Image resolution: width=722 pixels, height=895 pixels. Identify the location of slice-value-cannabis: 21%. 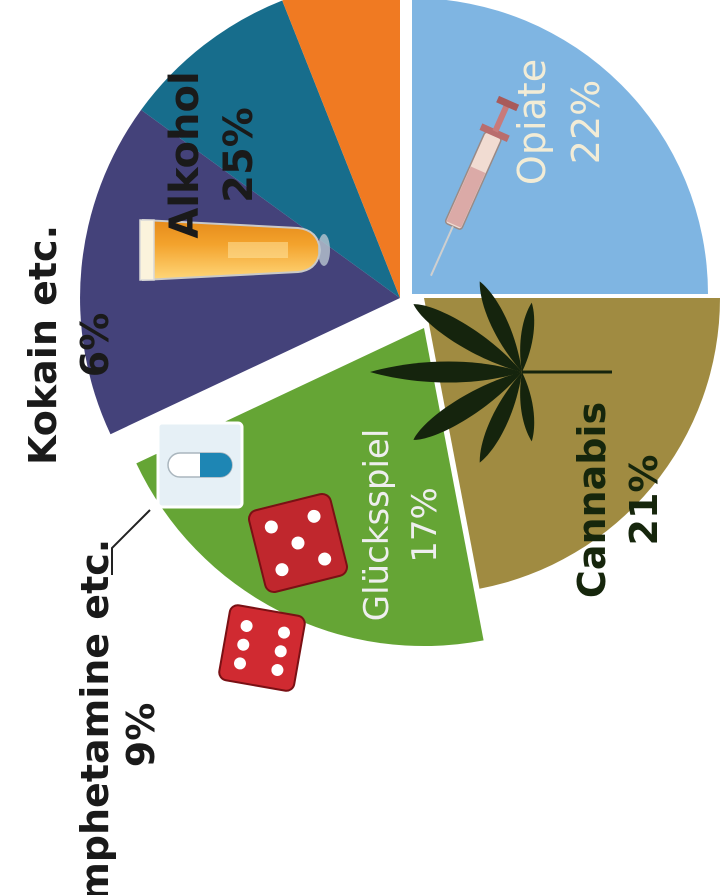
(644, 500).